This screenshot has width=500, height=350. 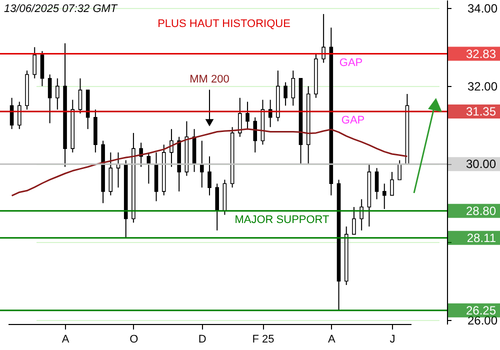 I want to click on y-tick-label: 34.00, so click(x=482, y=9).